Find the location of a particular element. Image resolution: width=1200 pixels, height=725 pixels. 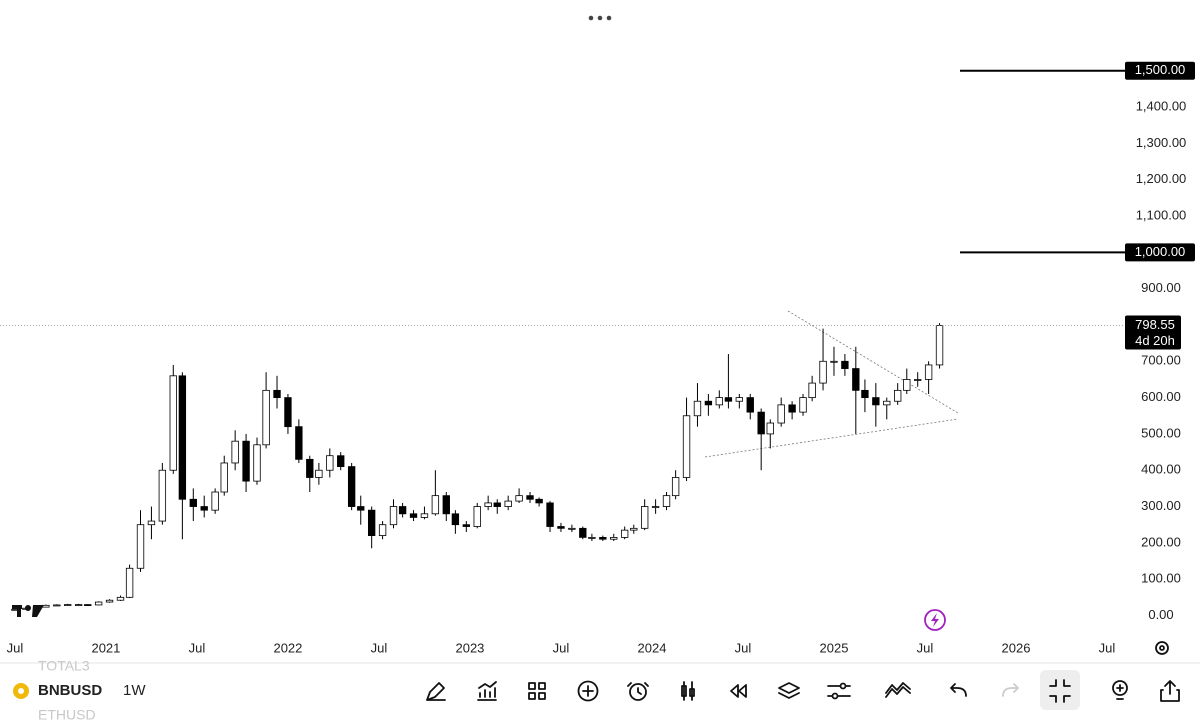

settings-sliders is located at coordinates (839, 691).